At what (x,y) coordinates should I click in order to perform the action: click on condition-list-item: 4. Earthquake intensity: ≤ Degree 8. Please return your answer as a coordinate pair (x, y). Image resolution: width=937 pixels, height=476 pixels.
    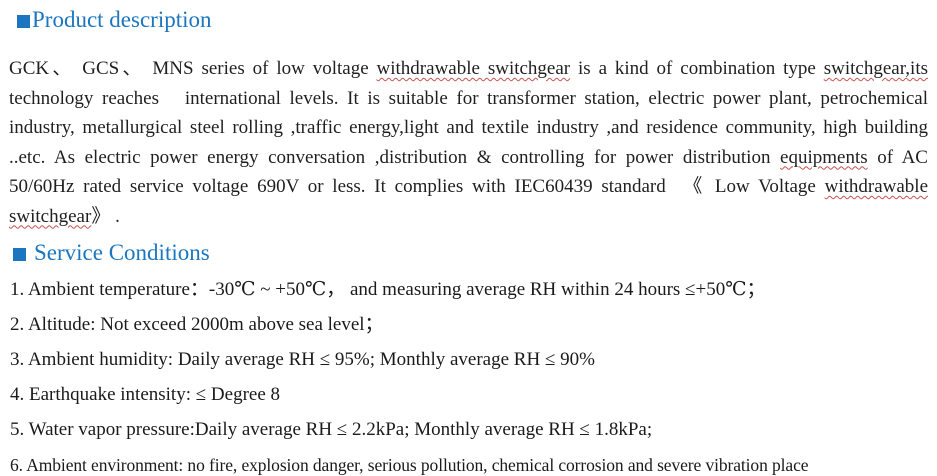
    Looking at the image, I should click on (145, 394).